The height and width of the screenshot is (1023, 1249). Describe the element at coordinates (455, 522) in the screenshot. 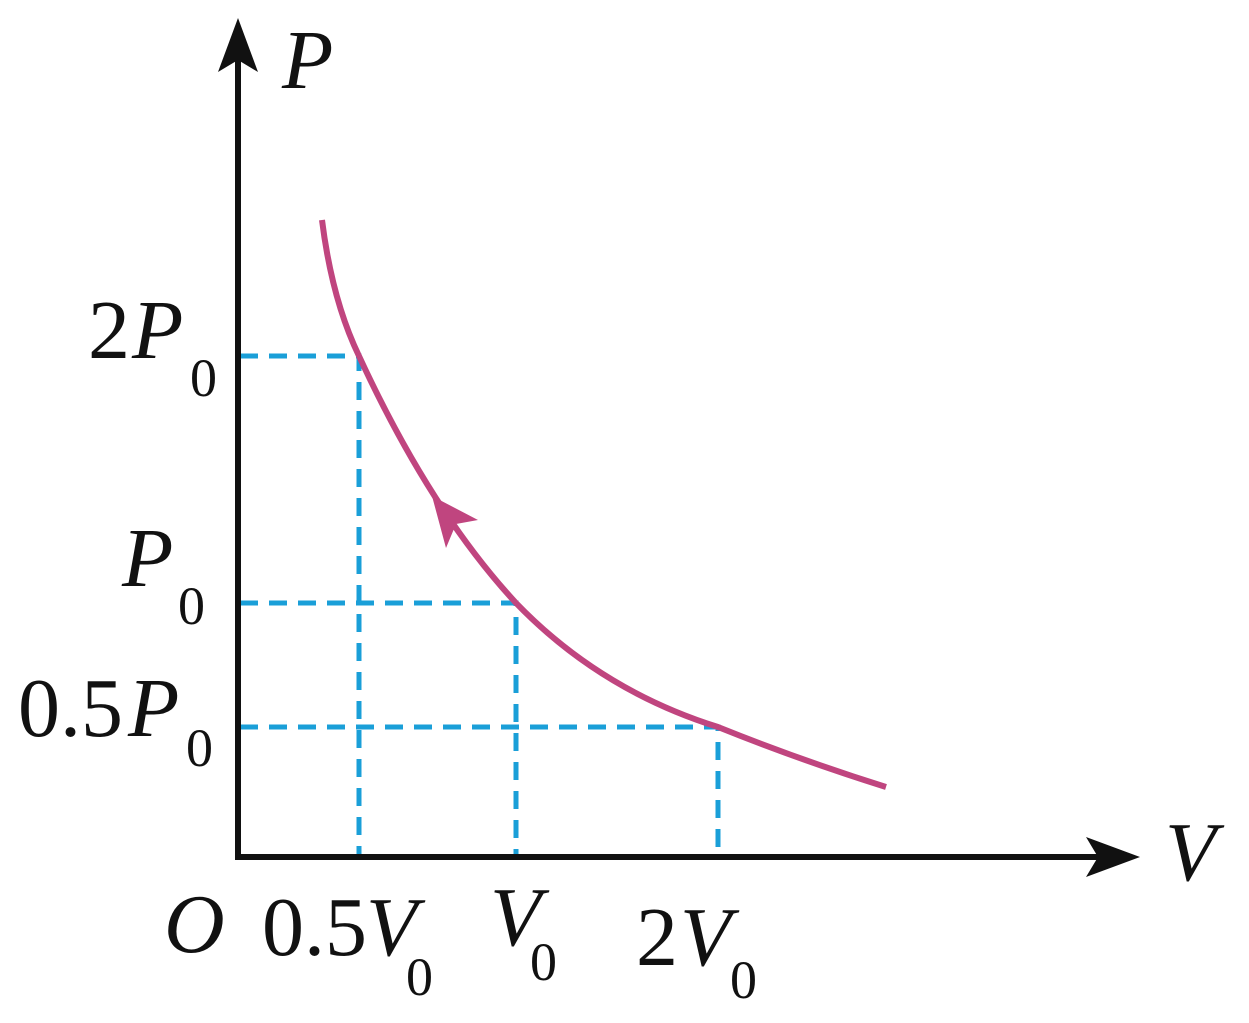

I see `direction-arrow` at that location.